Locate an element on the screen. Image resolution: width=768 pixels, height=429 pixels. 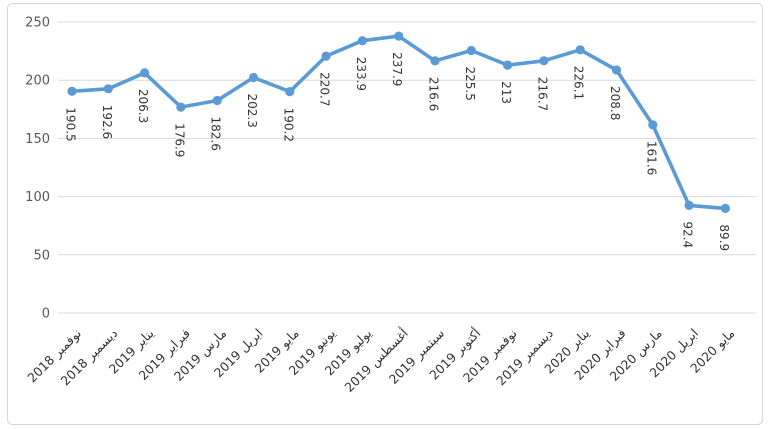
data-point-label: 237.9 is located at coordinates (397, 69).